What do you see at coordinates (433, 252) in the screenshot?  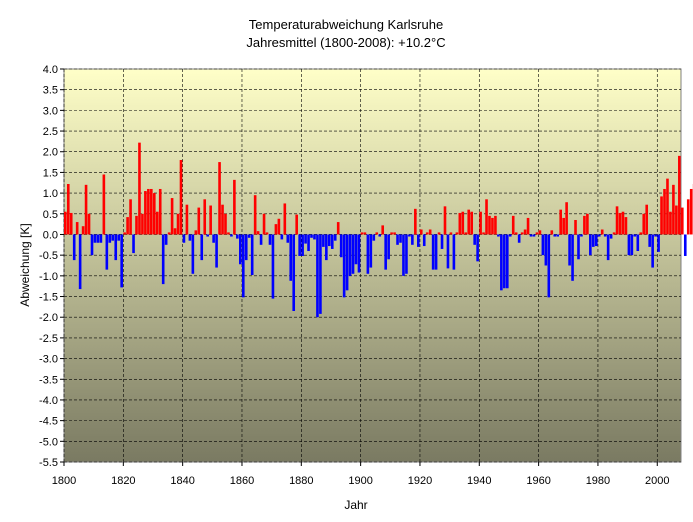 I see `bar-1924` at bounding box center [433, 252].